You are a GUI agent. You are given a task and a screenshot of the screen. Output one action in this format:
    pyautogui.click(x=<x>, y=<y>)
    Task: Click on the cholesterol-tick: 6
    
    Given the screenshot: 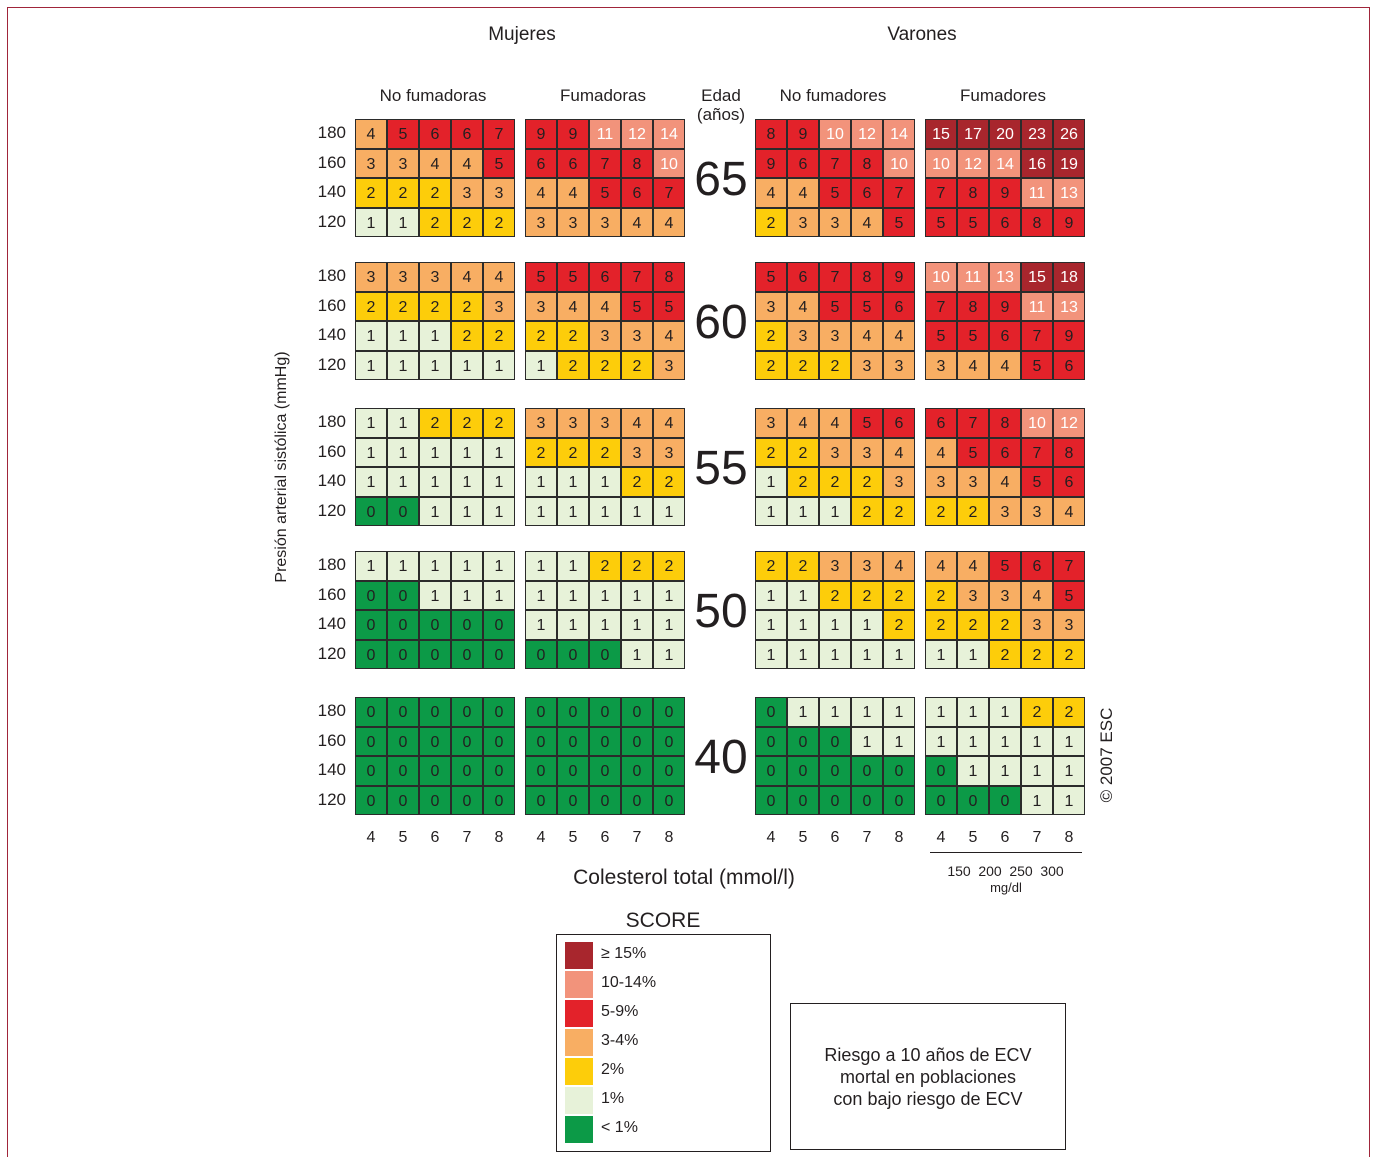 What is the action you would take?
    pyautogui.click(x=1005, y=837)
    